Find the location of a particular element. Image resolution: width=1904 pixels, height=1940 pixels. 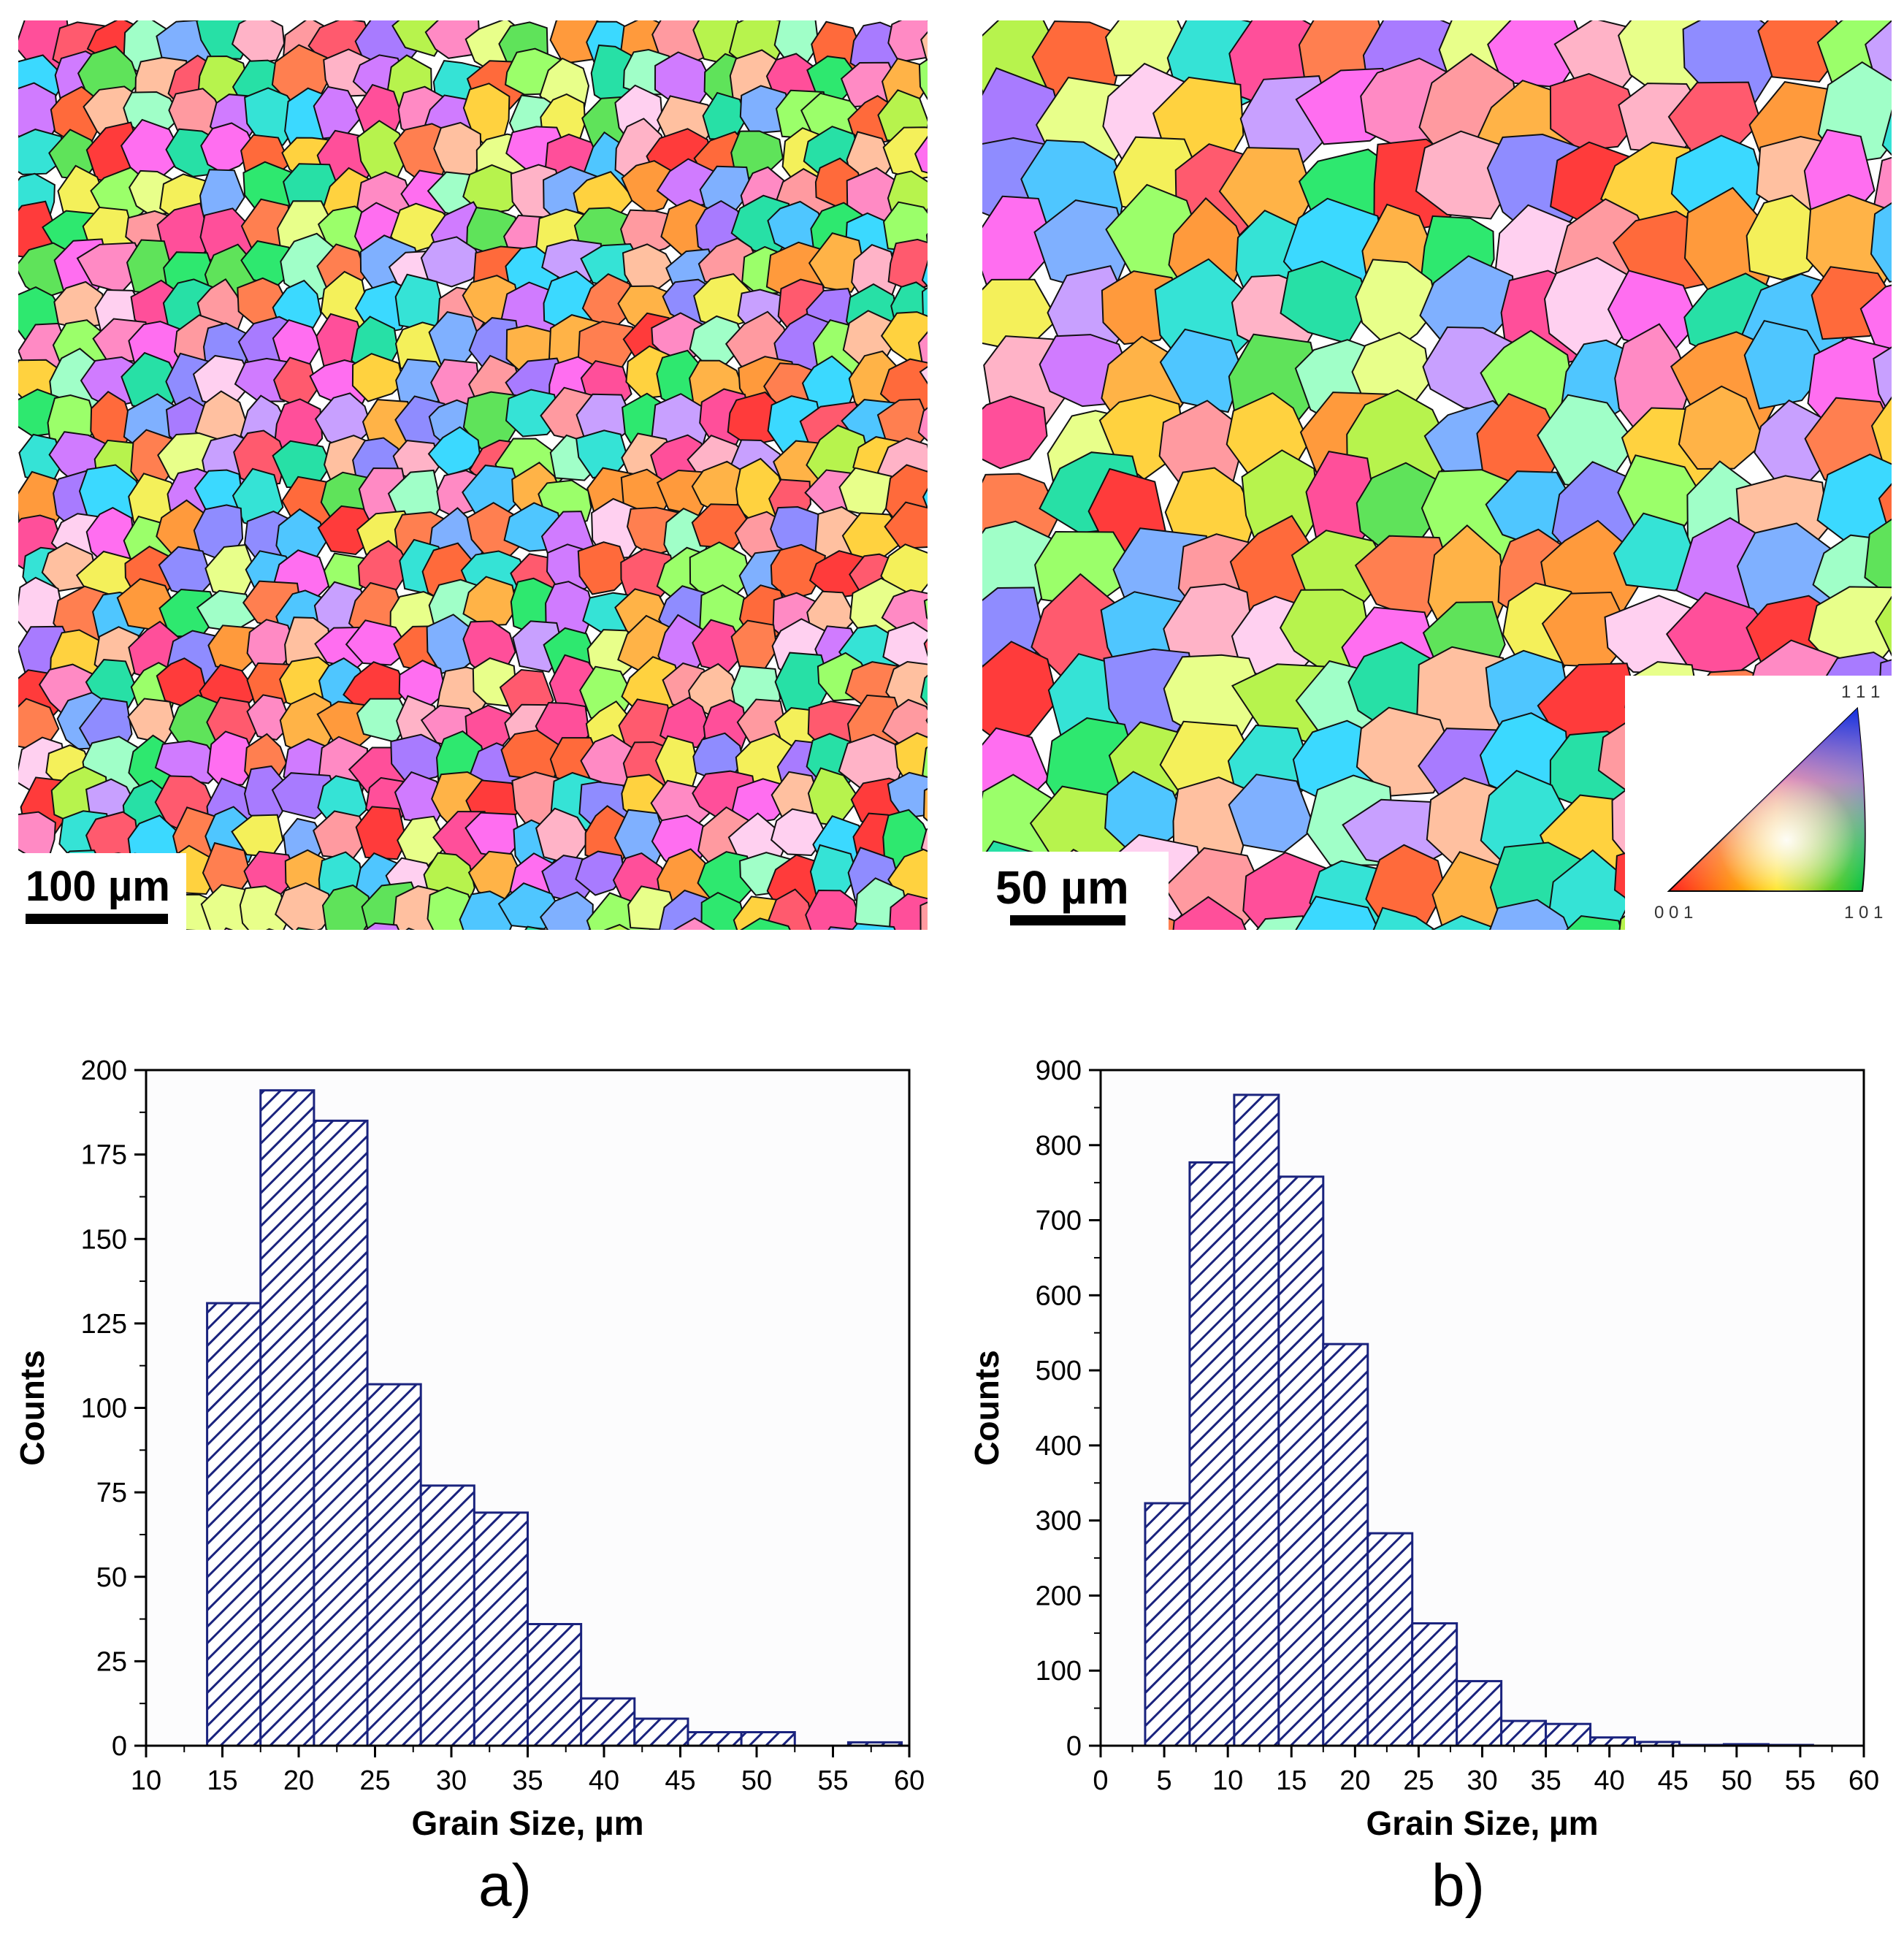

histogram-a-x-axis-label: Grain Size, µm is located at coordinates (528, 1823).